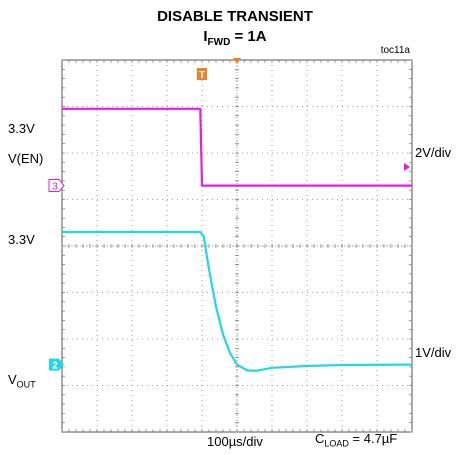  What do you see at coordinates (235, 16) in the screenshot?
I see `chart-title: DISABLE TRANSIENT` at bounding box center [235, 16].